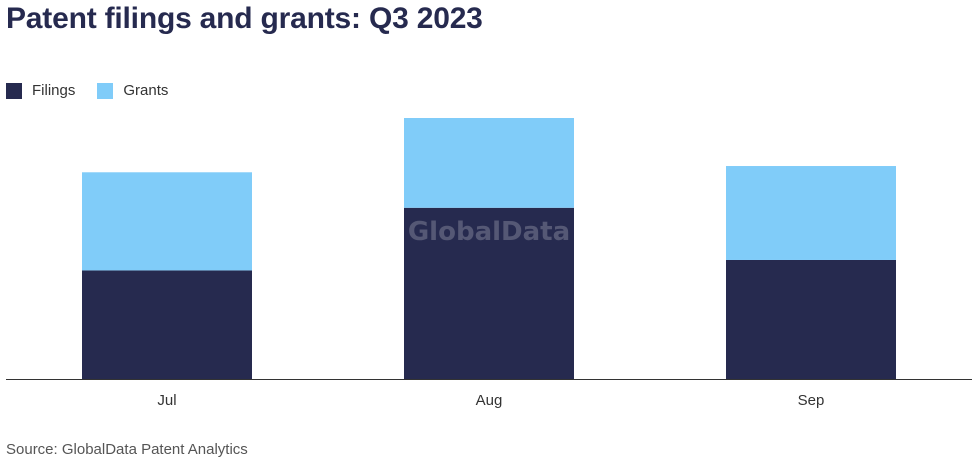 The width and height of the screenshot is (980, 462). Describe the element at coordinates (146, 90) in the screenshot. I see `legend-label-grants: Grants` at that location.